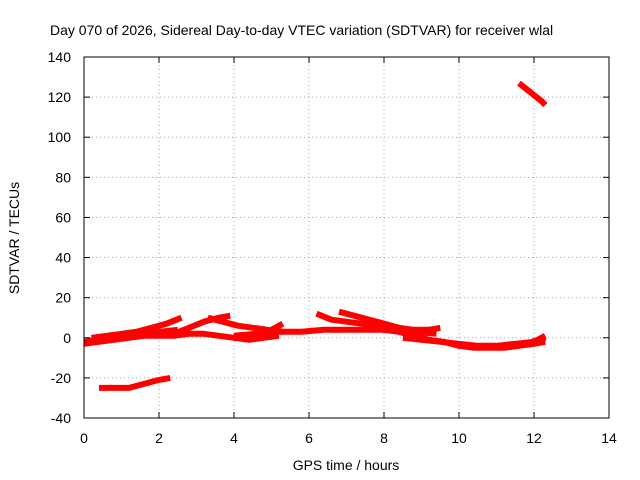 The image size is (640, 480). What do you see at coordinates (63, 217) in the screenshot?
I see `y-tick-label: 60` at bounding box center [63, 217].